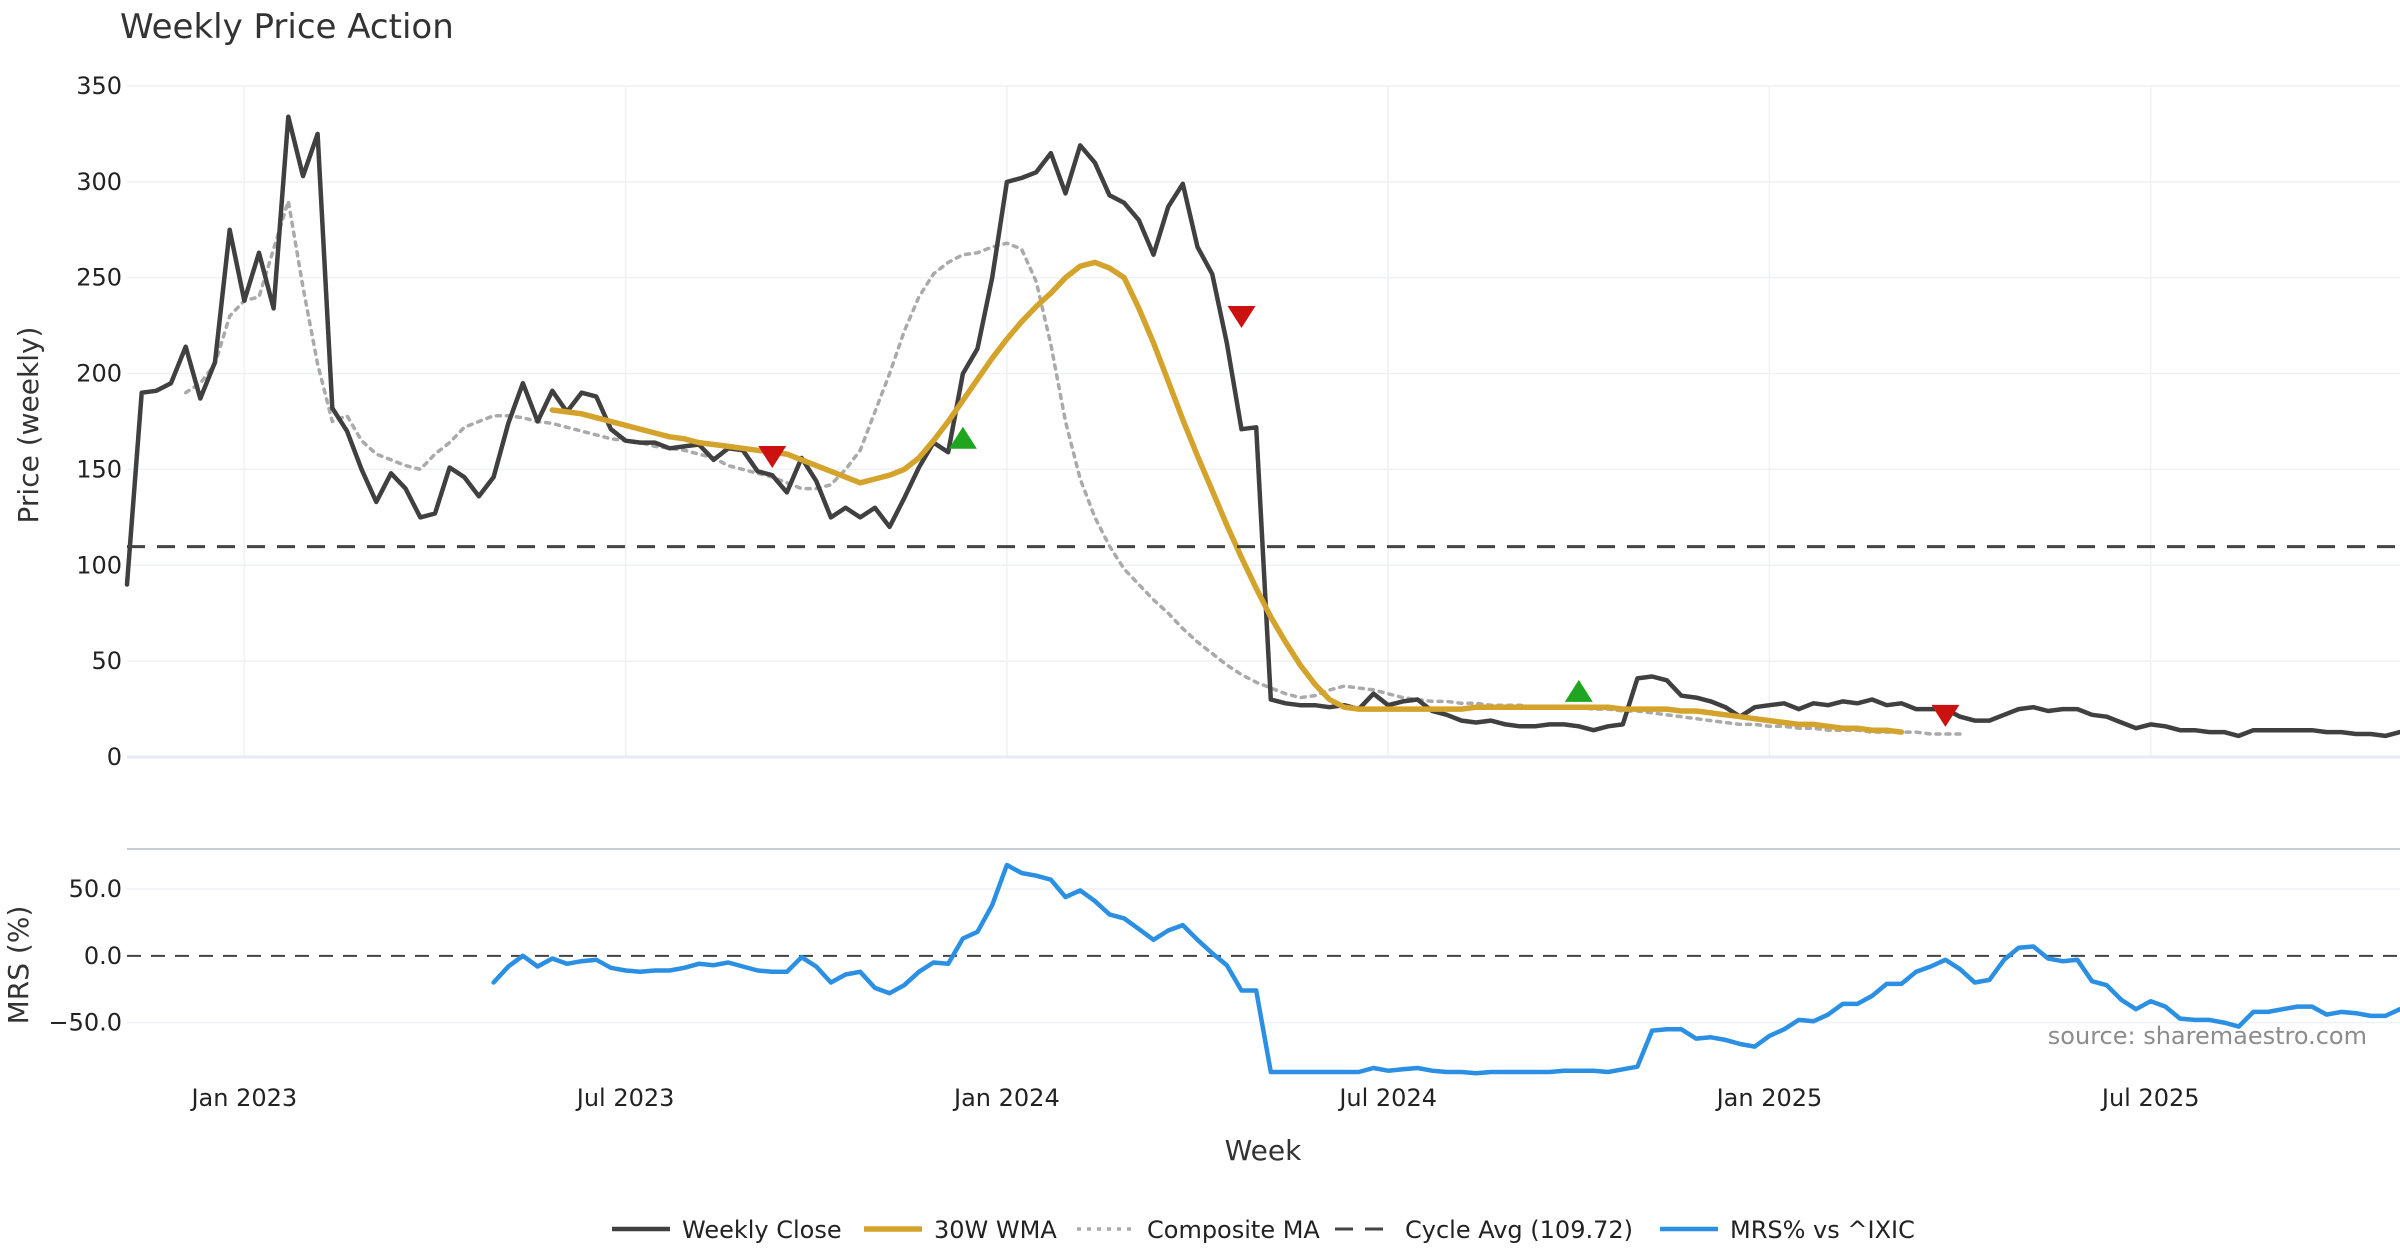 The height and width of the screenshot is (1260, 2400). Describe the element at coordinates (1387, 1098) in the screenshot. I see `x-tick-label: Jul 2024` at that location.